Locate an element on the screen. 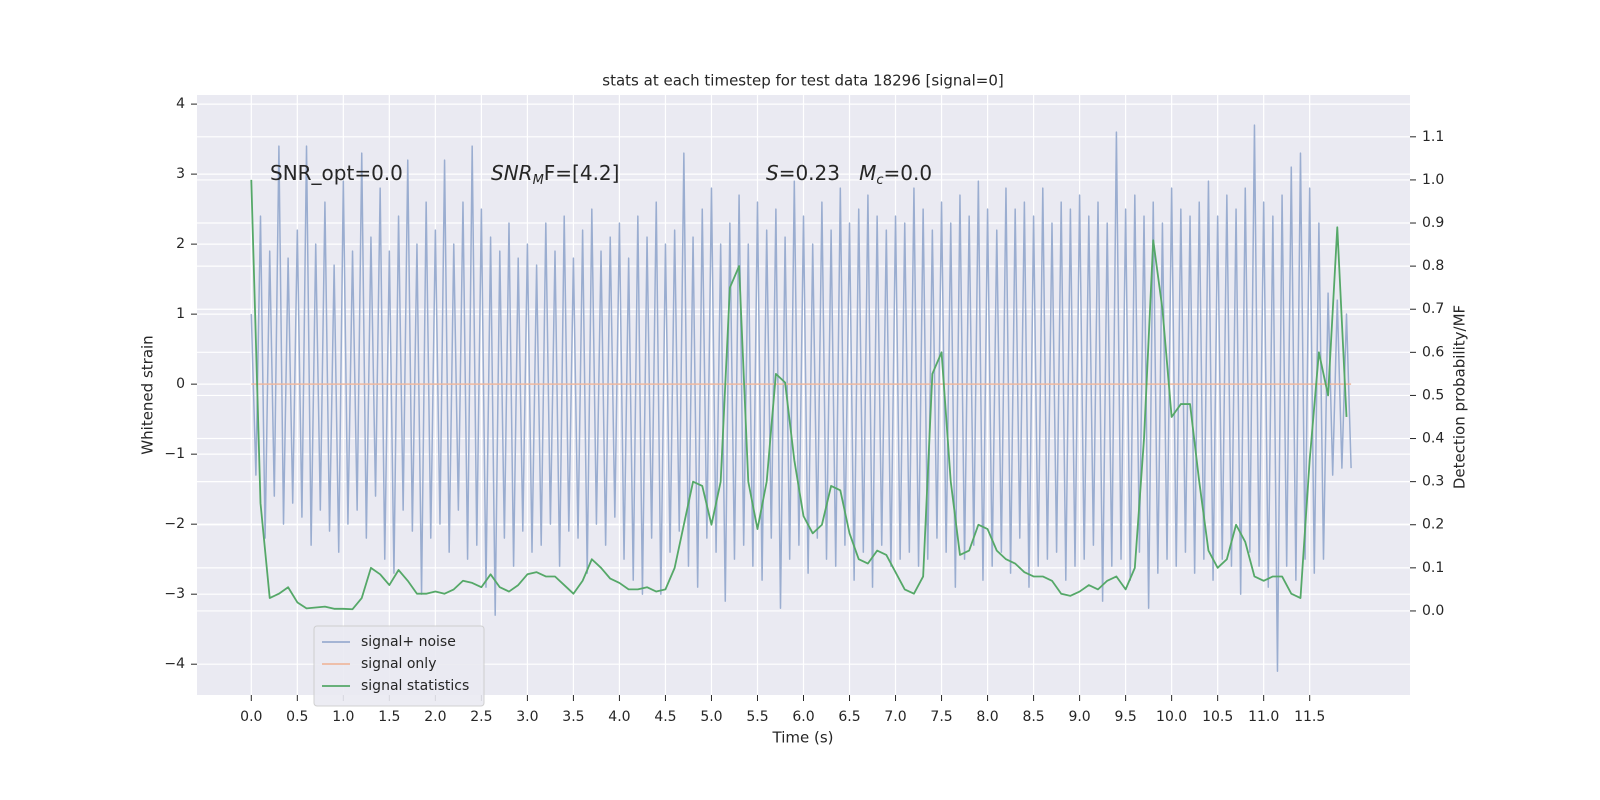 Image resolution: width=1600 pixels, height=800 pixels. annotation-text: SNR_opt=0.0 is located at coordinates (336, 173).